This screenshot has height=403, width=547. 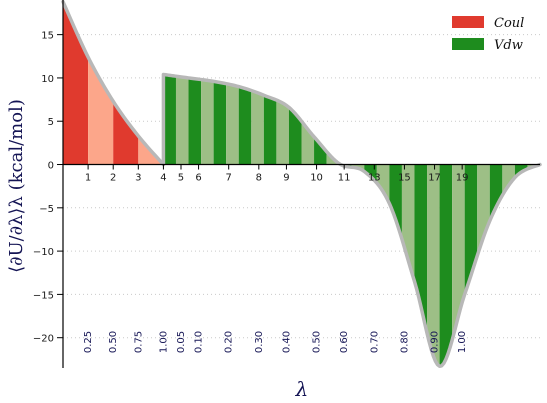 What do you see at coordinates (229, 342) in the screenshot?
I see `lambda-label: 0.20` at bounding box center [229, 342].